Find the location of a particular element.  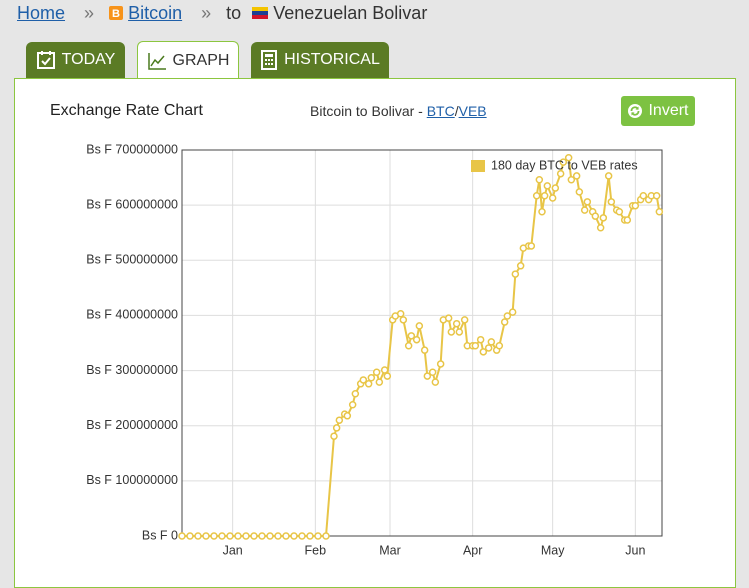

home-link: Home is located at coordinates (41, 13).